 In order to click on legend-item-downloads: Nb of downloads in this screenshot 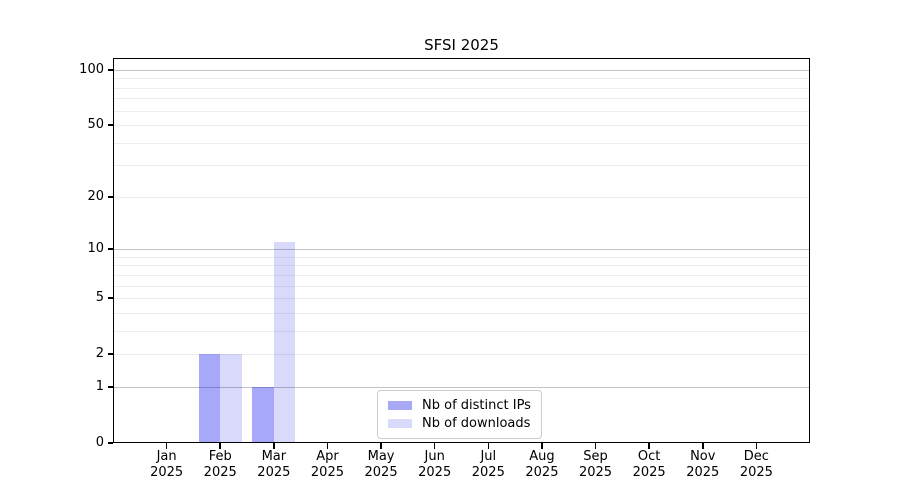, I will do `click(459, 423)`.